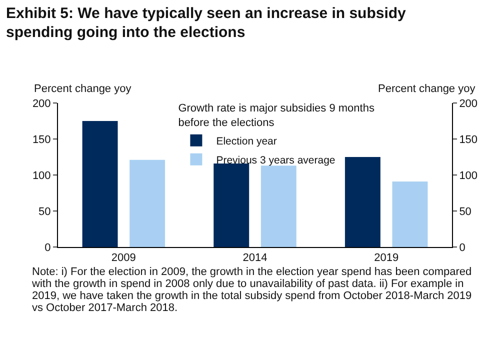  Describe the element at coordinates (468, 140) in the screenshot. I see `y2-tick-label: 150` at that location.